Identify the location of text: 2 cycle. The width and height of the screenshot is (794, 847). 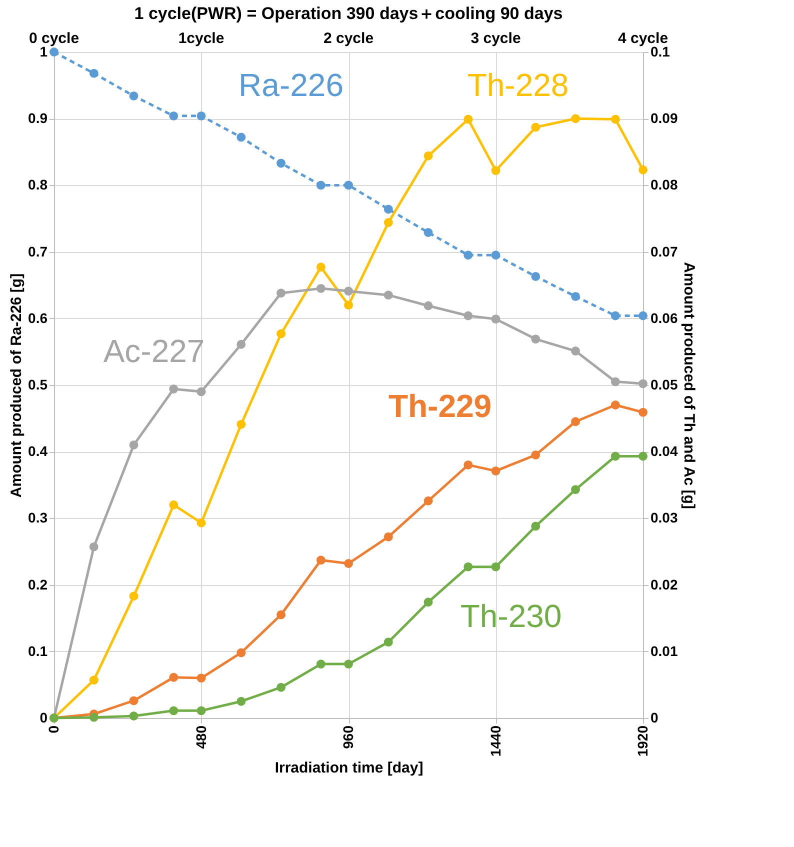
(348, 38).